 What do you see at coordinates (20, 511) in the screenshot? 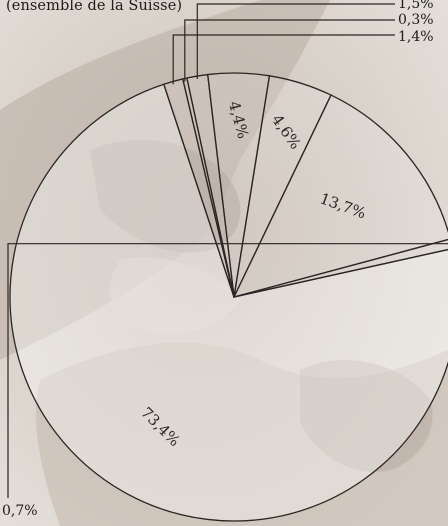
I see `slice-label: 0,7%` at bounding box center [20, 511].